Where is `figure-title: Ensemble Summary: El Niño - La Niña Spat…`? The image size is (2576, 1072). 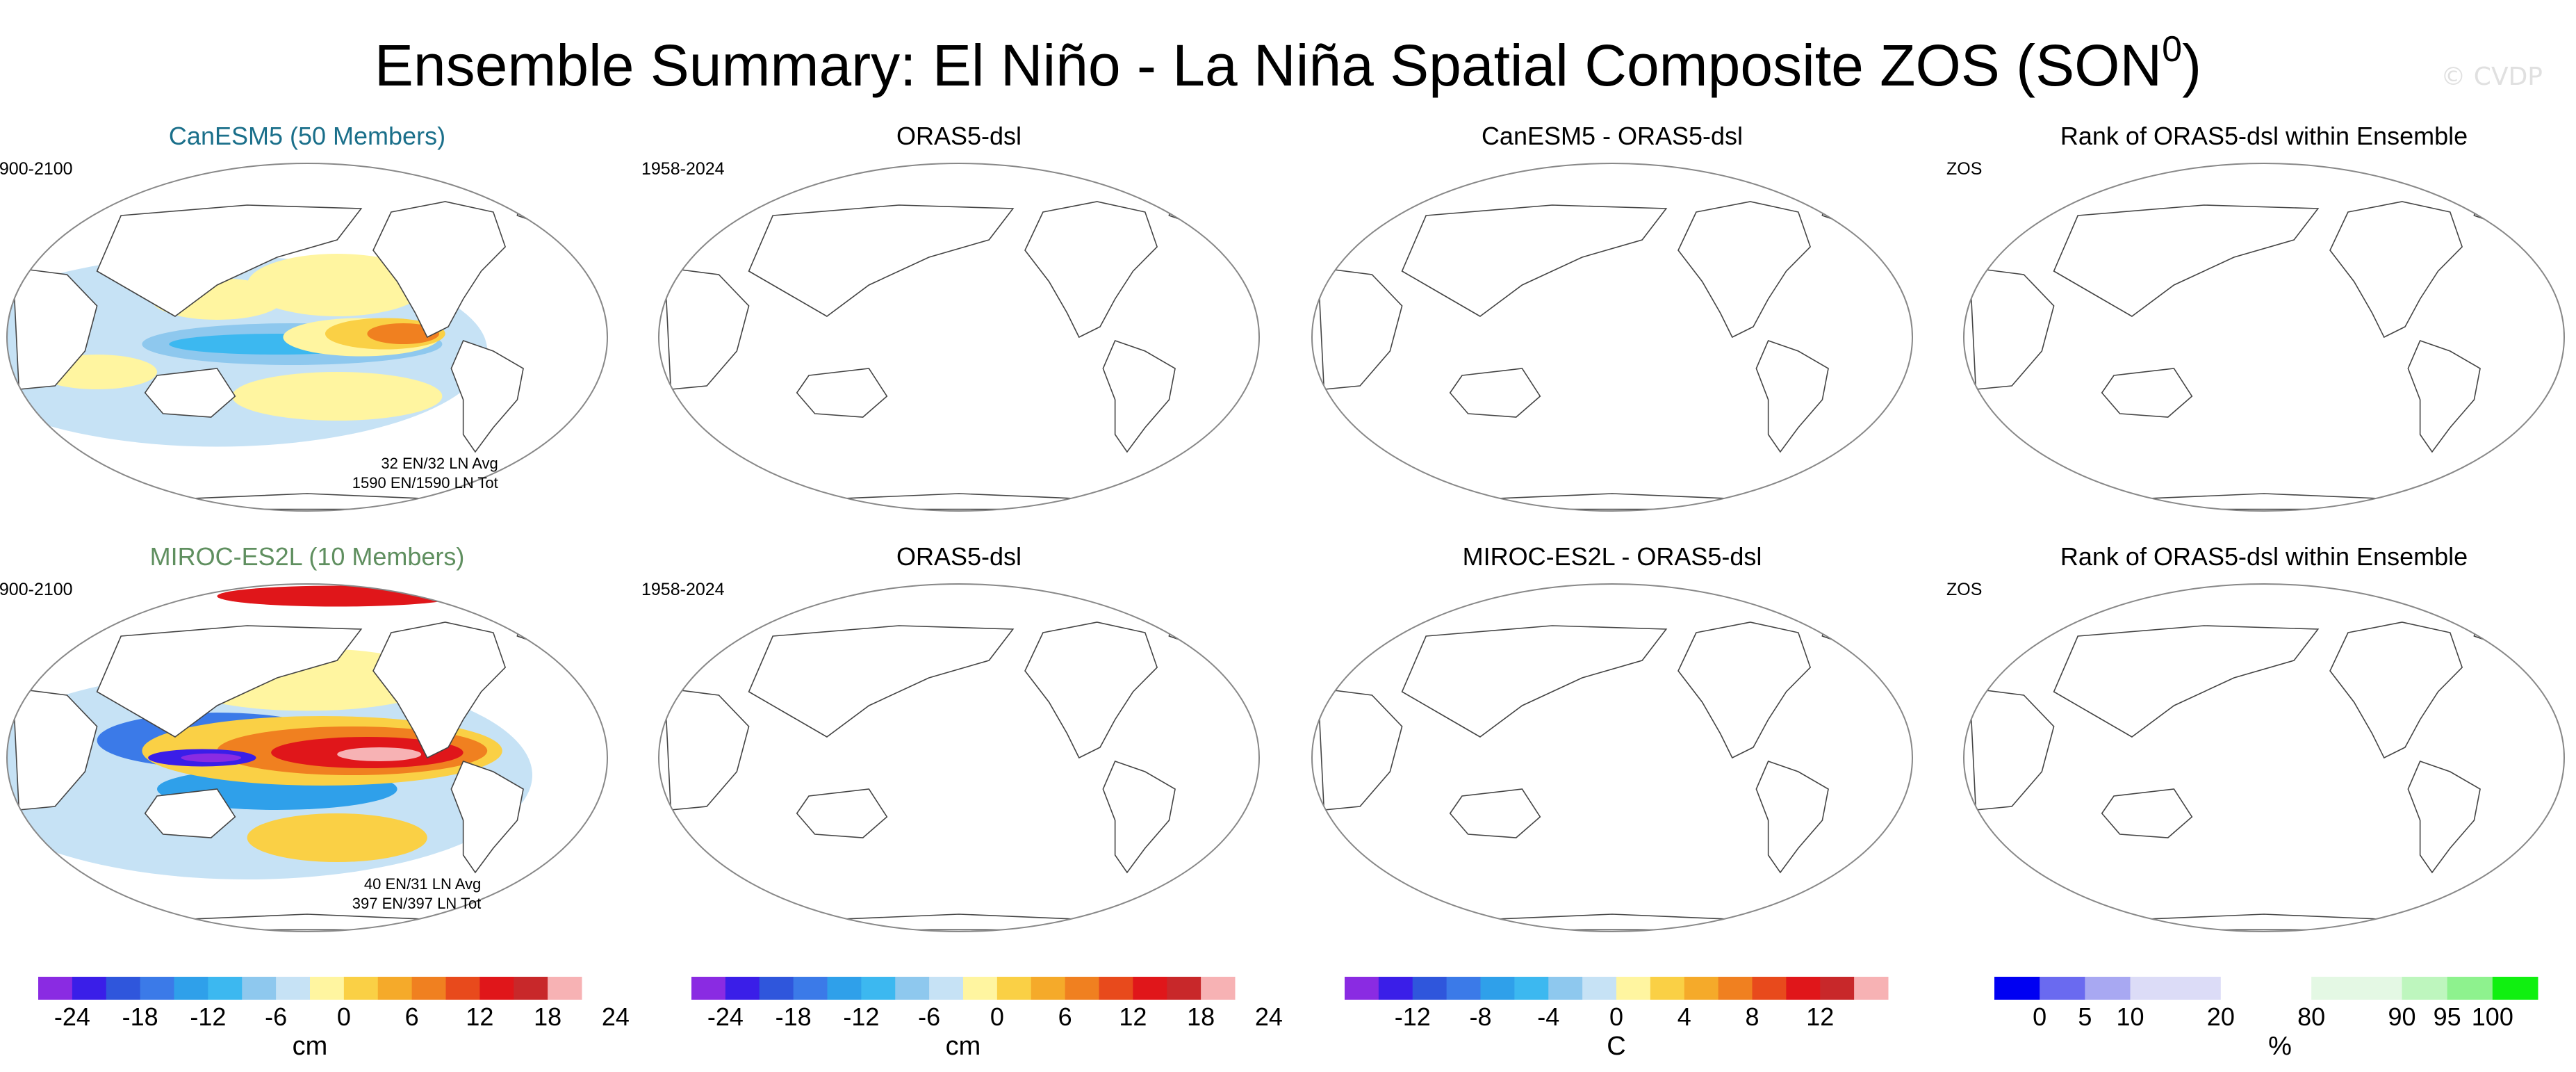
figure-title: Ensemble Summary: El Niño - La Niña Spat… is located at coordinates (1288, 59).